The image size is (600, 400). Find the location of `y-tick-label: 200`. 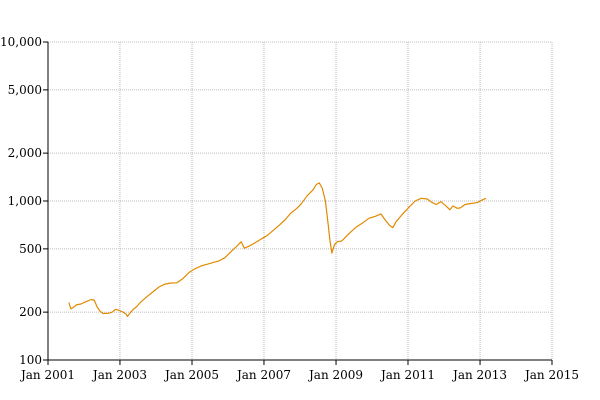

y-tick-label: 200 is located at coordinates (30, 312).